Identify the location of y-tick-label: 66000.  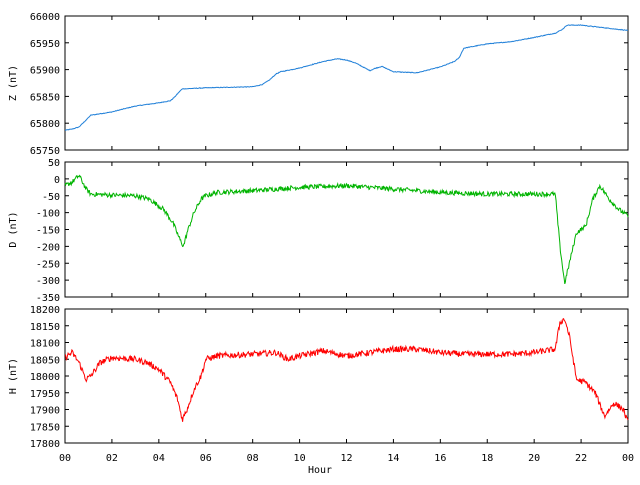
(45, 17).